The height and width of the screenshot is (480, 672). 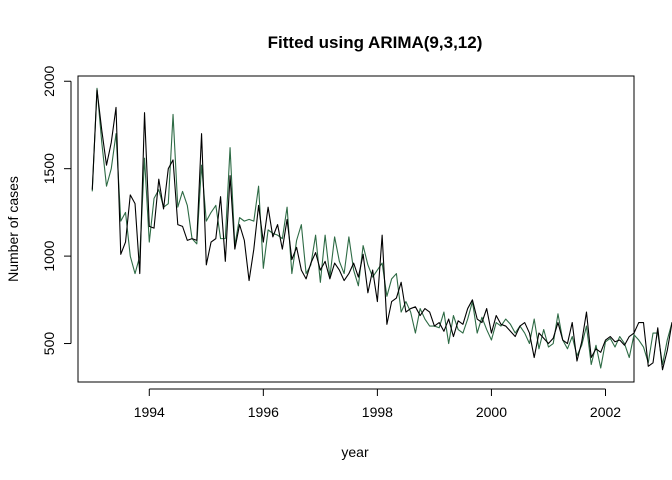 What do you see at coordinates (49, 80) in the screenshot?
I see `y-tick-label-3: 2000` at bounding box center [49, 80].